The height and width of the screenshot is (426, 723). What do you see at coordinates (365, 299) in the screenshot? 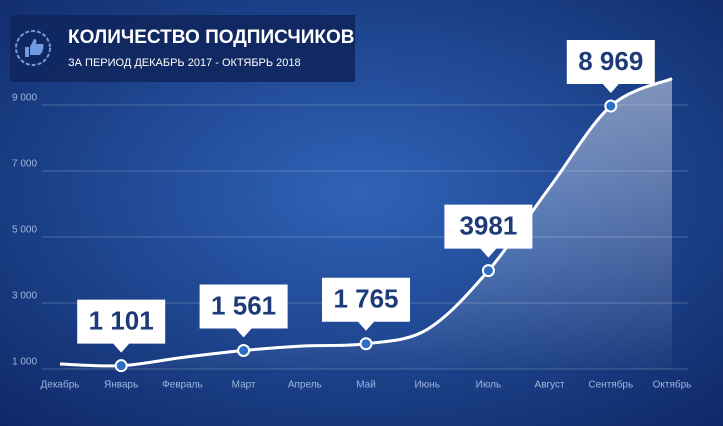
I see `value-label: 1 765` at bounding box center [365, 299].